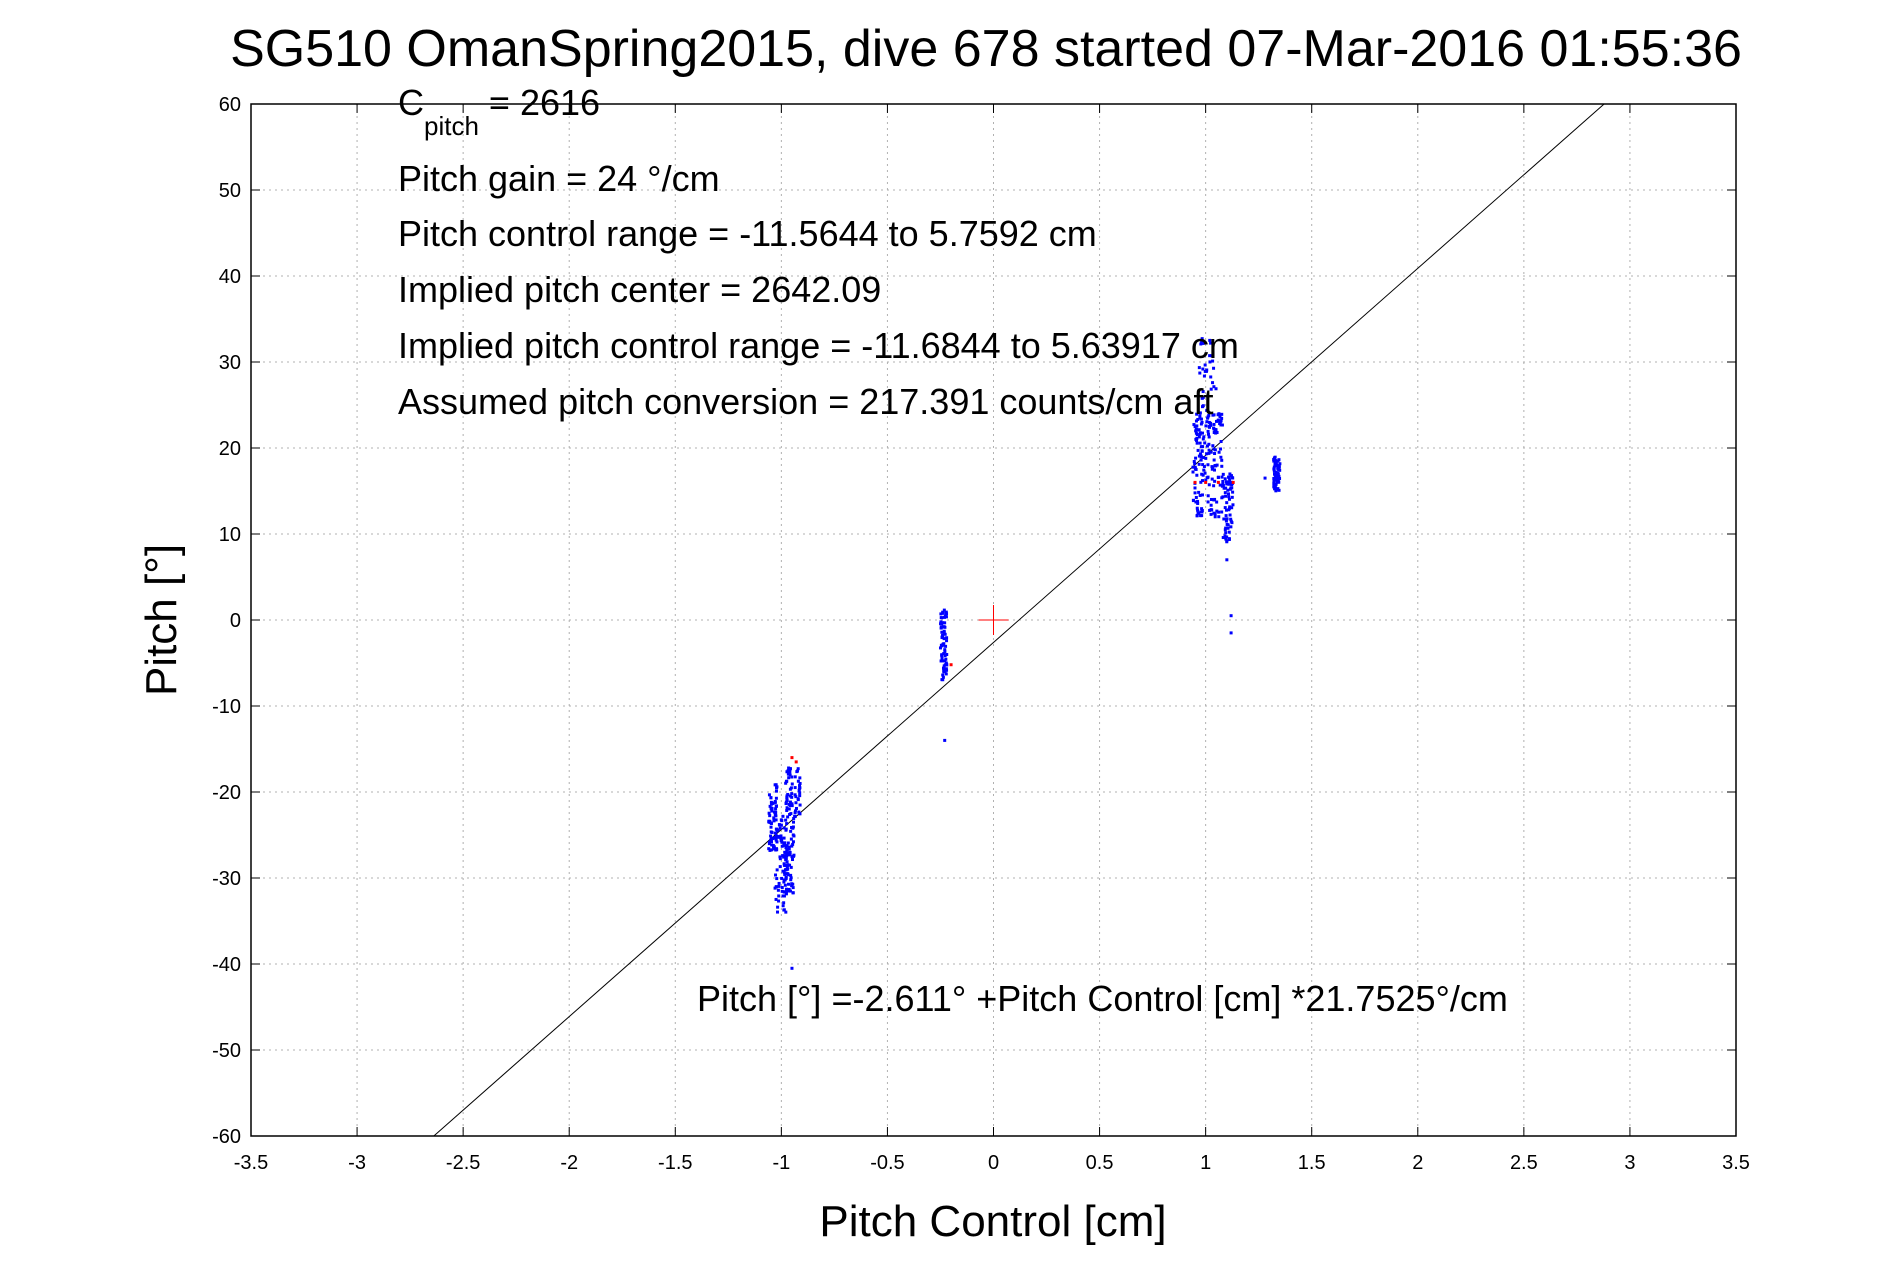 The image size is (1891, 1262). What do you see at coordinates (499, 111) in the screenshot?
I see `c-pitch-annotation: Cpitch = 2616` at bounding box center [499, 111].